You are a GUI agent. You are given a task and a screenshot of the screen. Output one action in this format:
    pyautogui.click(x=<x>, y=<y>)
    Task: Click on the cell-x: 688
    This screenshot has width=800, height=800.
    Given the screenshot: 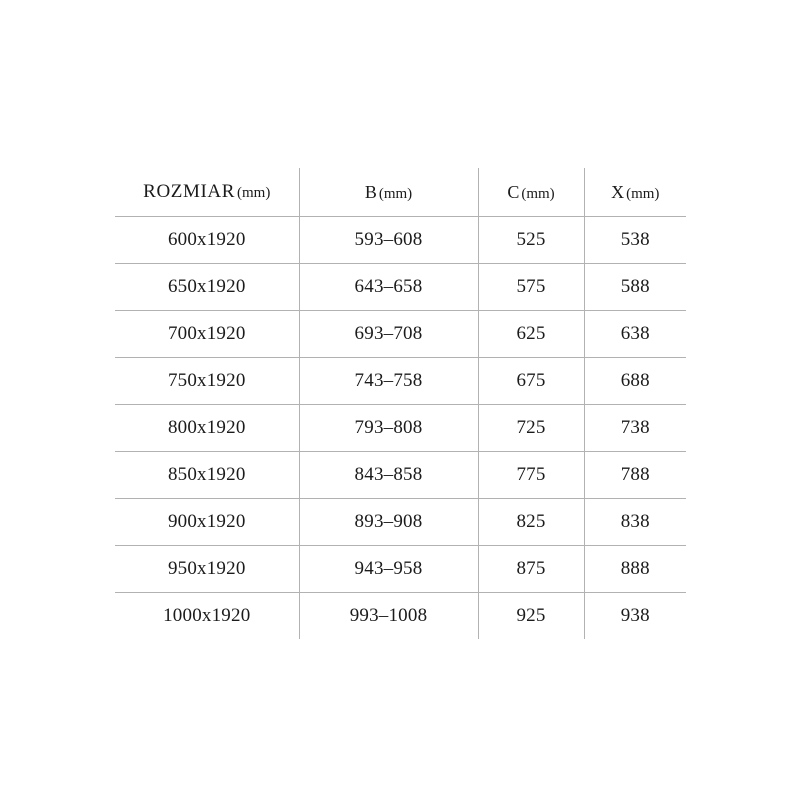 What is the action you would take?
    pyautogui.click(x=635, y=381)
    